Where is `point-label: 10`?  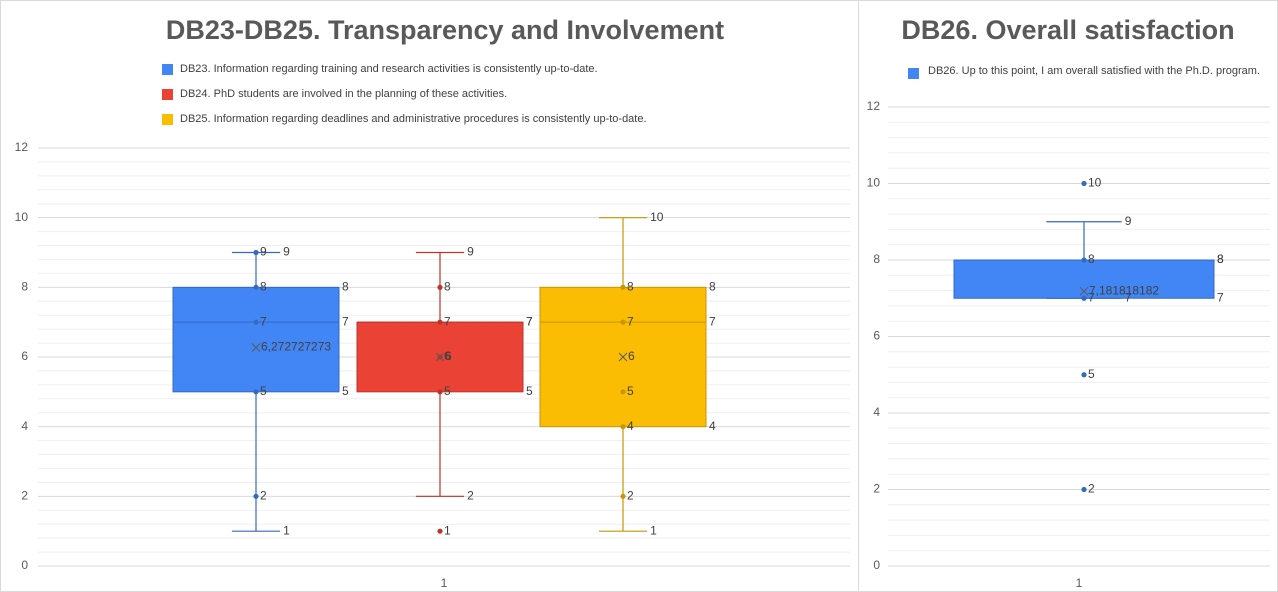
point-label: 10 is located at coordinates (1095, 183).